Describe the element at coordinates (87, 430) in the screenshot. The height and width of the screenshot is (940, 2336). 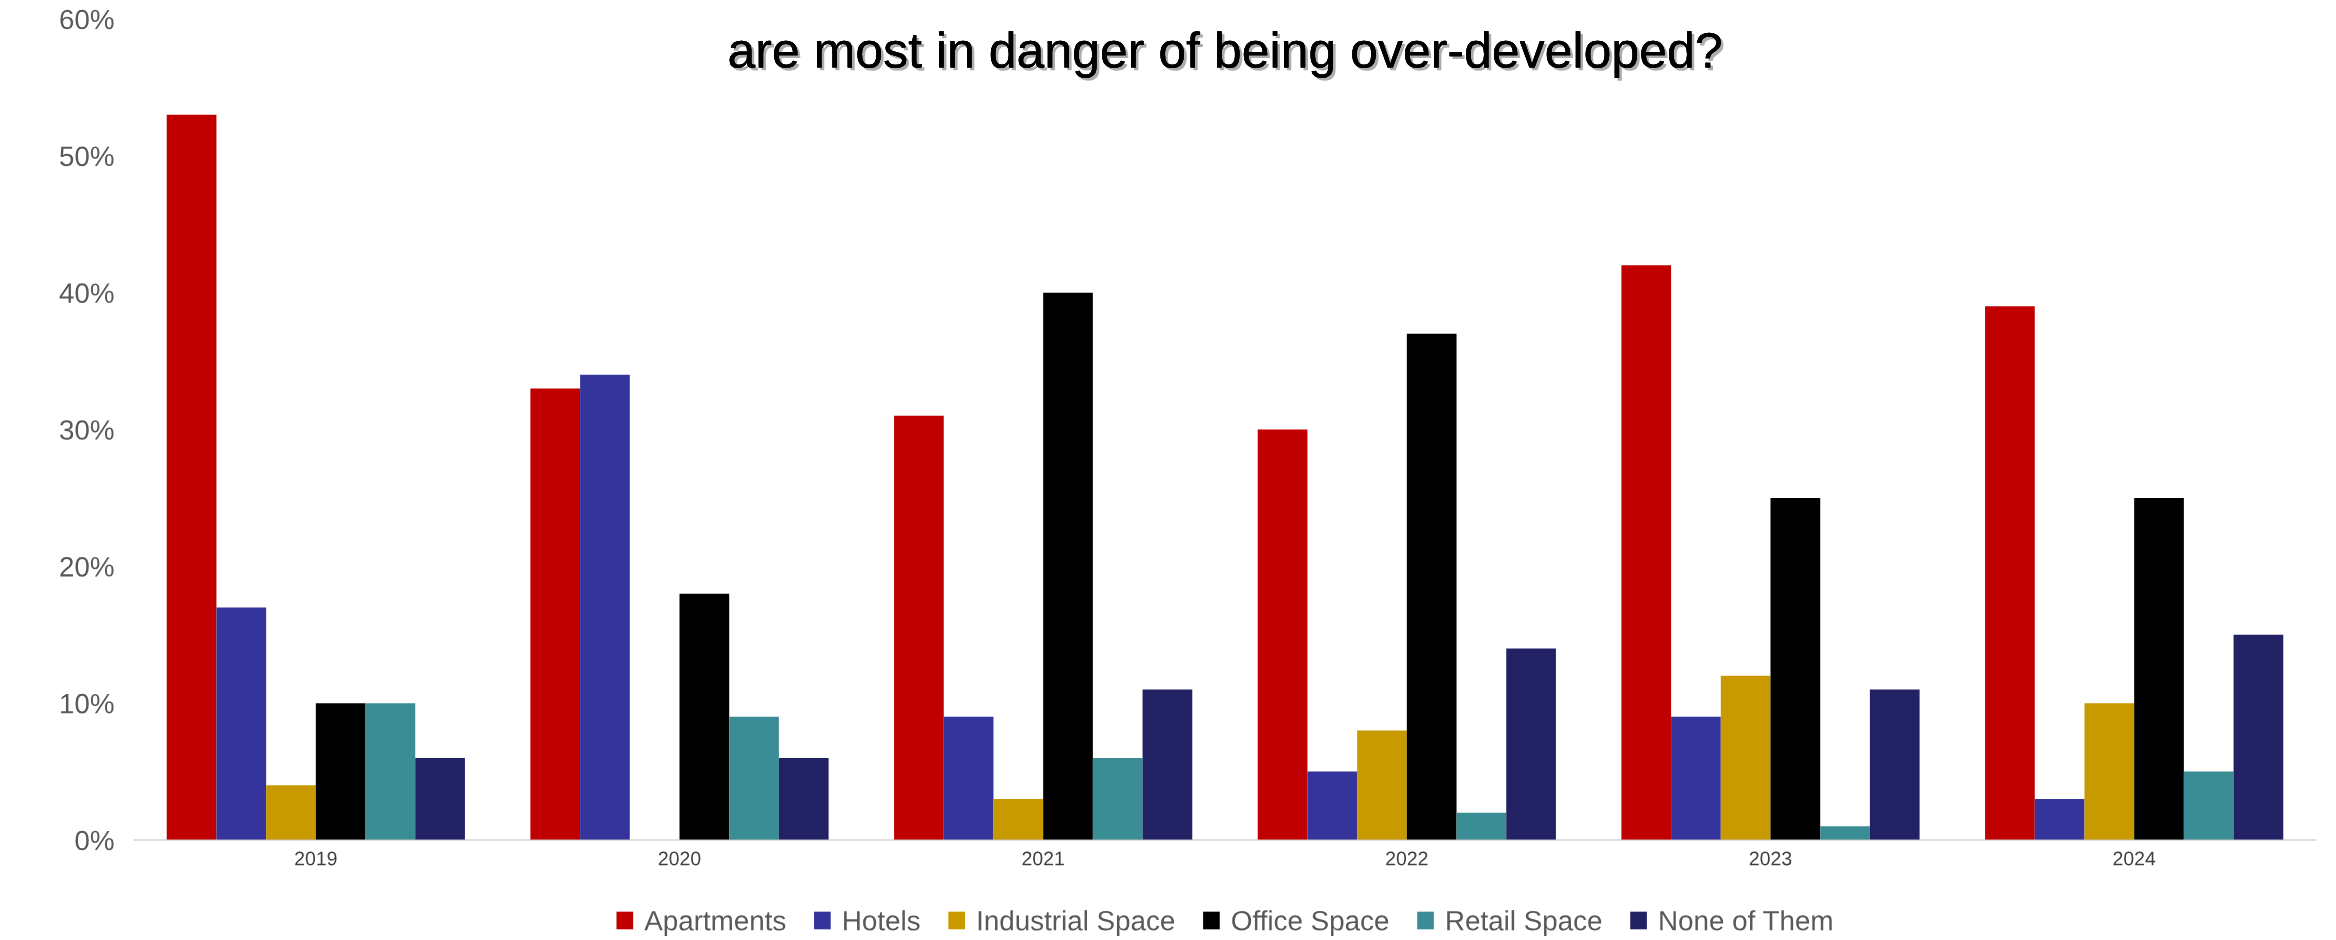
I see `y-tick-label: 30%` at that location.